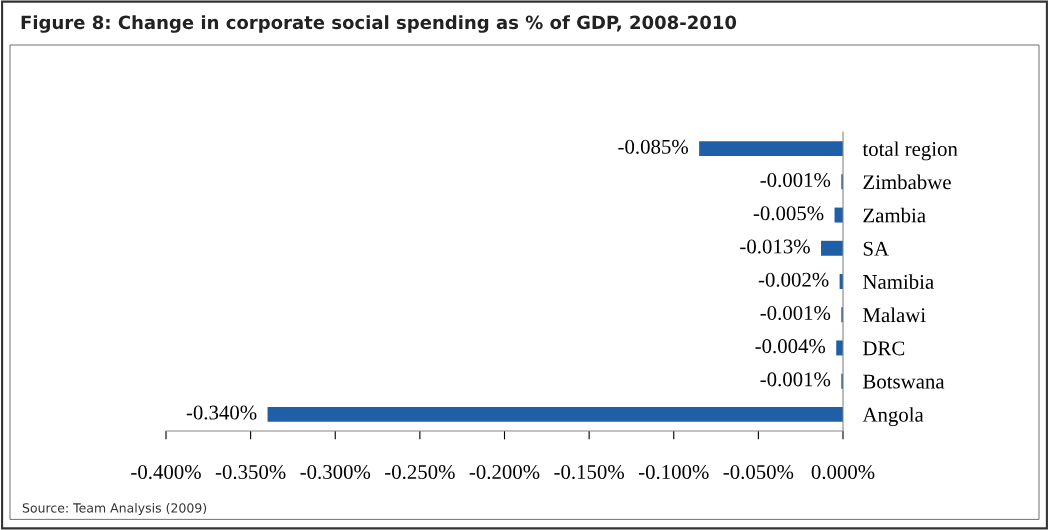  I want to click on y-tick-label: total region, so click(910, 151).